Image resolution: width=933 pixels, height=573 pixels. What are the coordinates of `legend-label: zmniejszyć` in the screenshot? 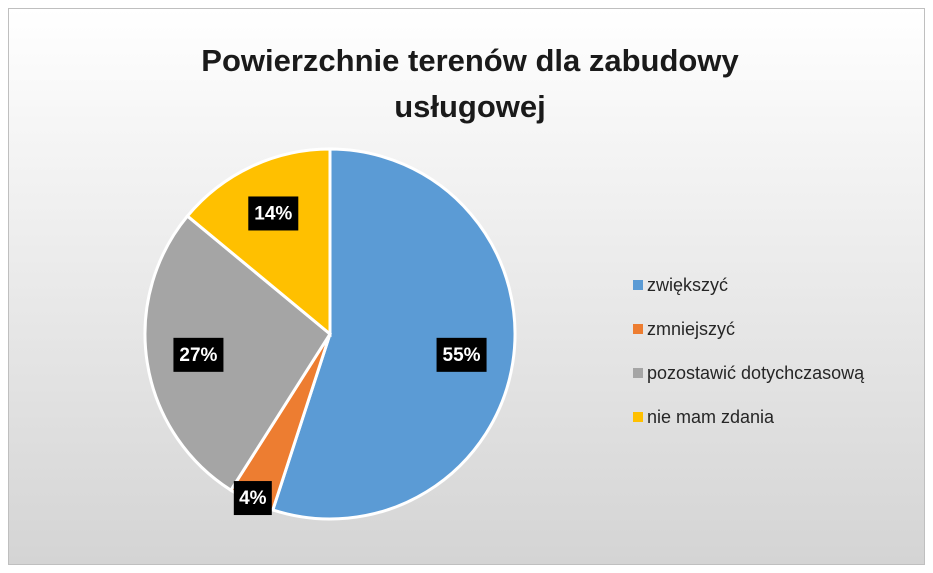 It's located at (691, 329).